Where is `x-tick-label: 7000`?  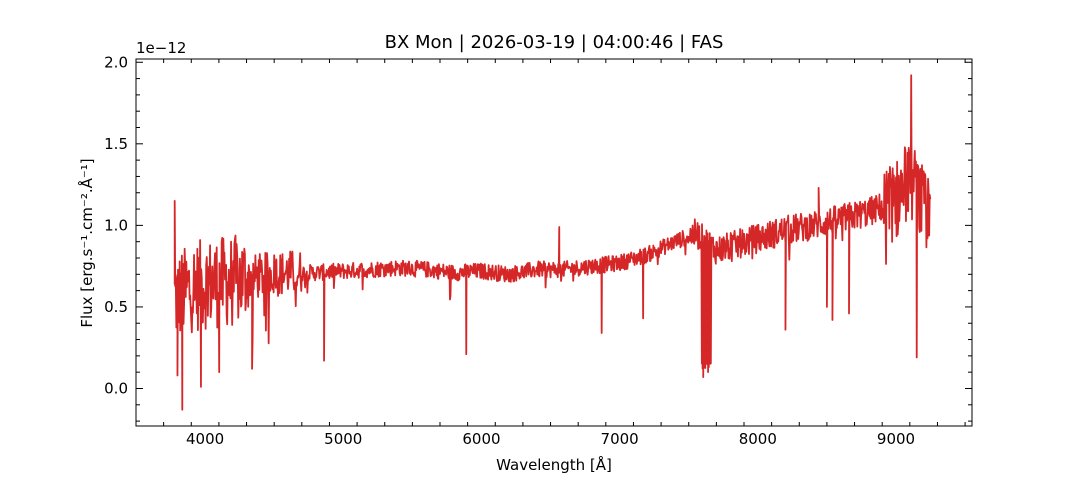
x-tick-label: 7000 is located at coordinates (620, 439).